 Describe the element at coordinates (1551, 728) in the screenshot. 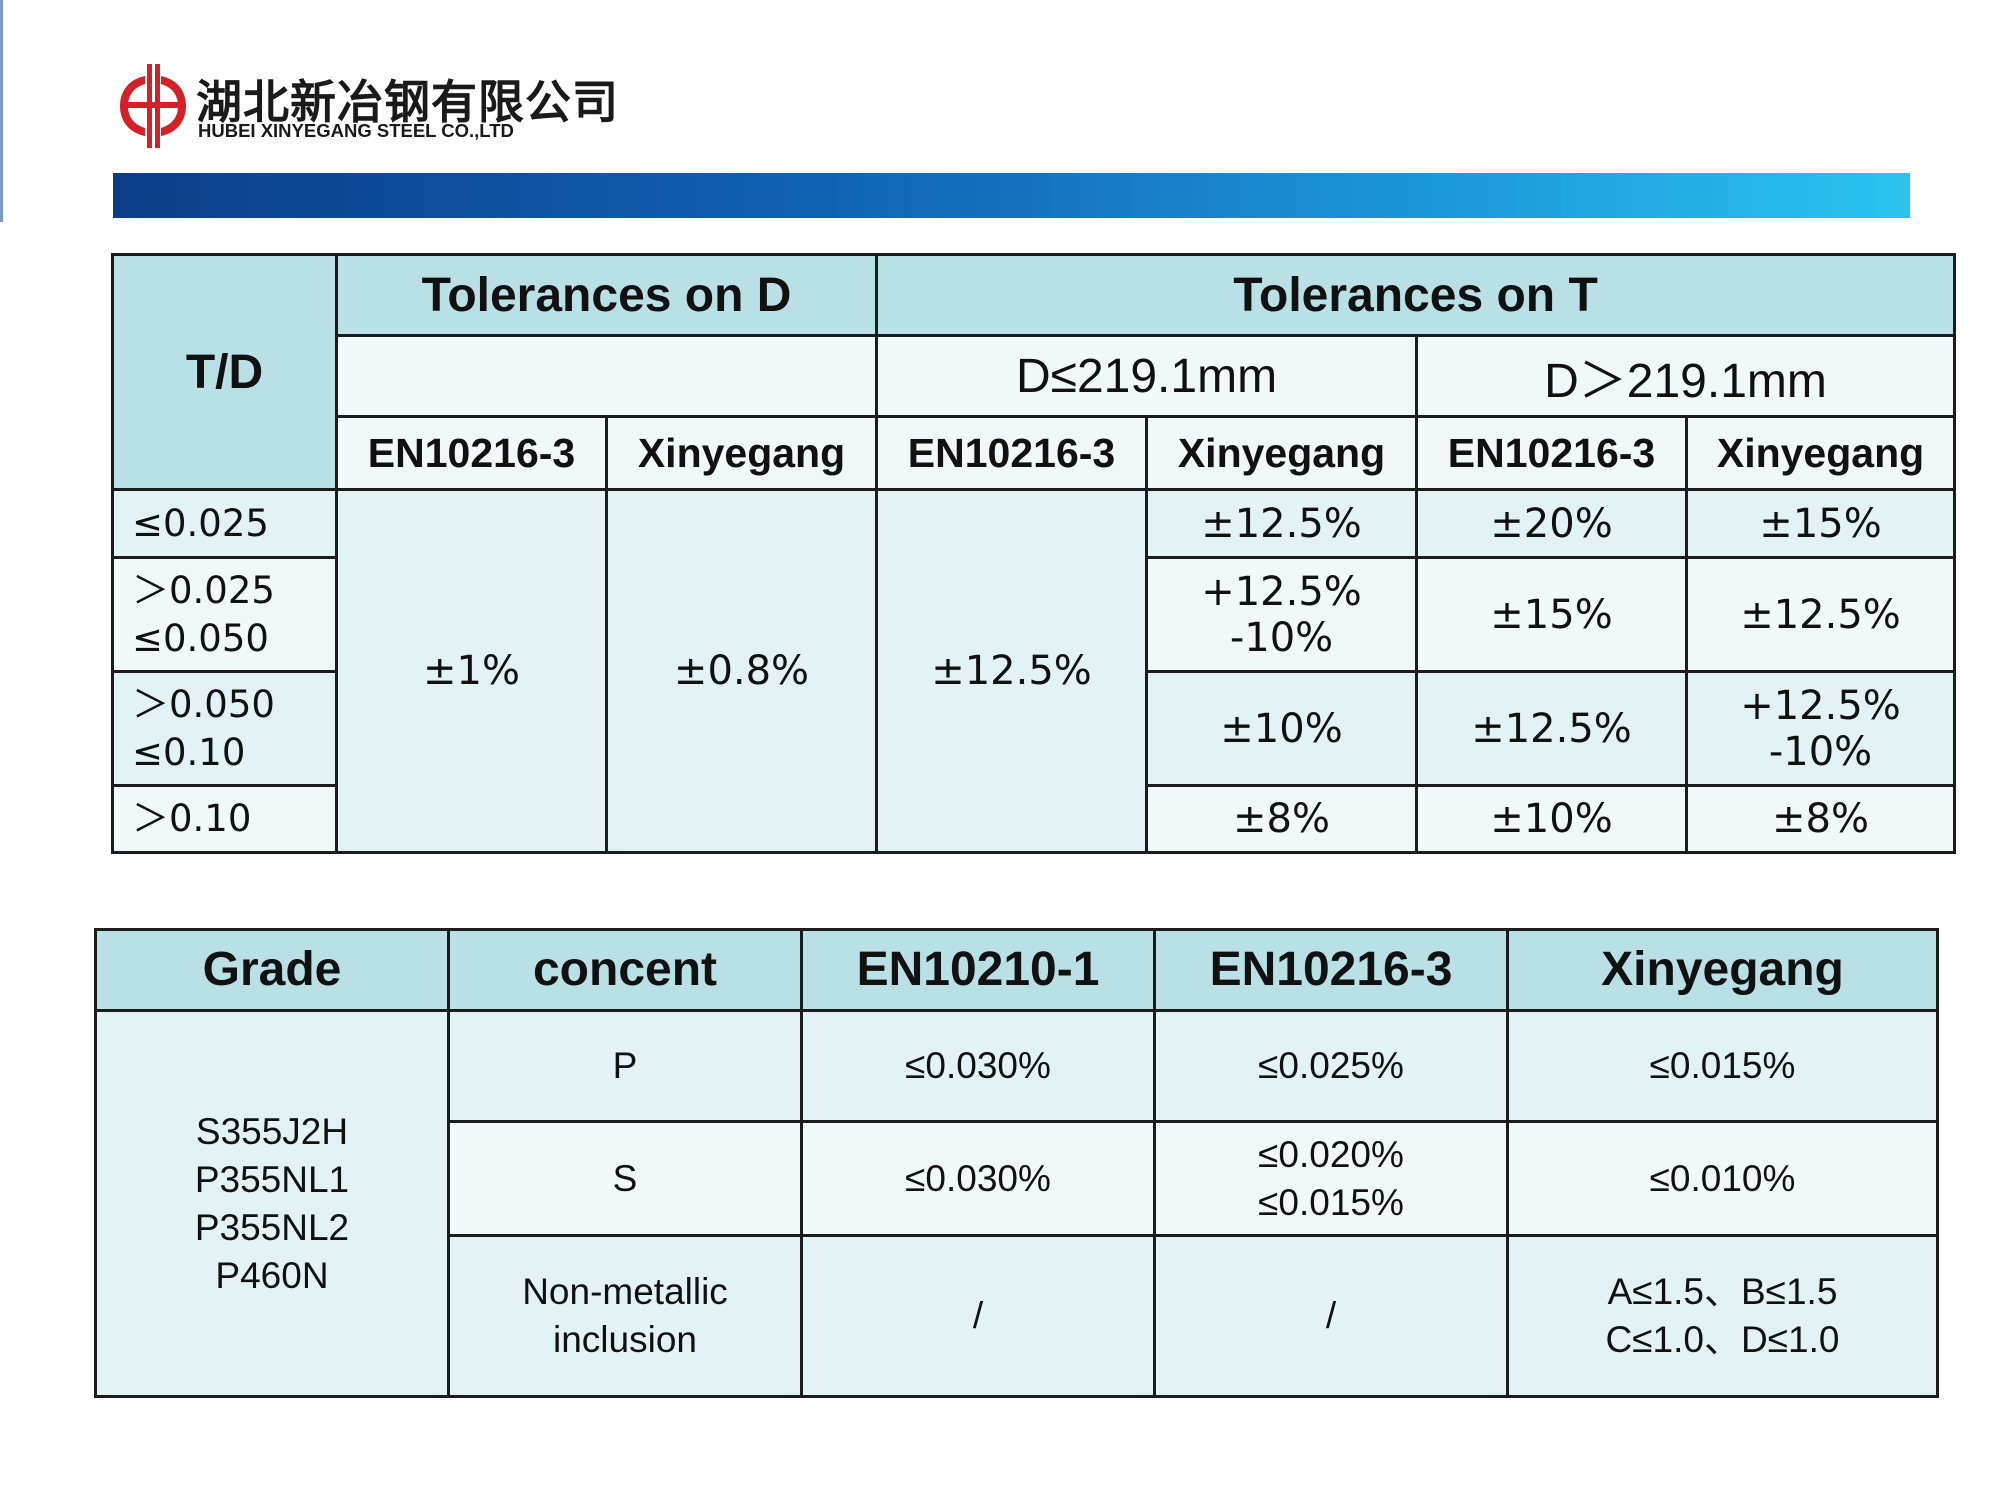

I see `t-gt-en-value: ±12.5%` at that location.